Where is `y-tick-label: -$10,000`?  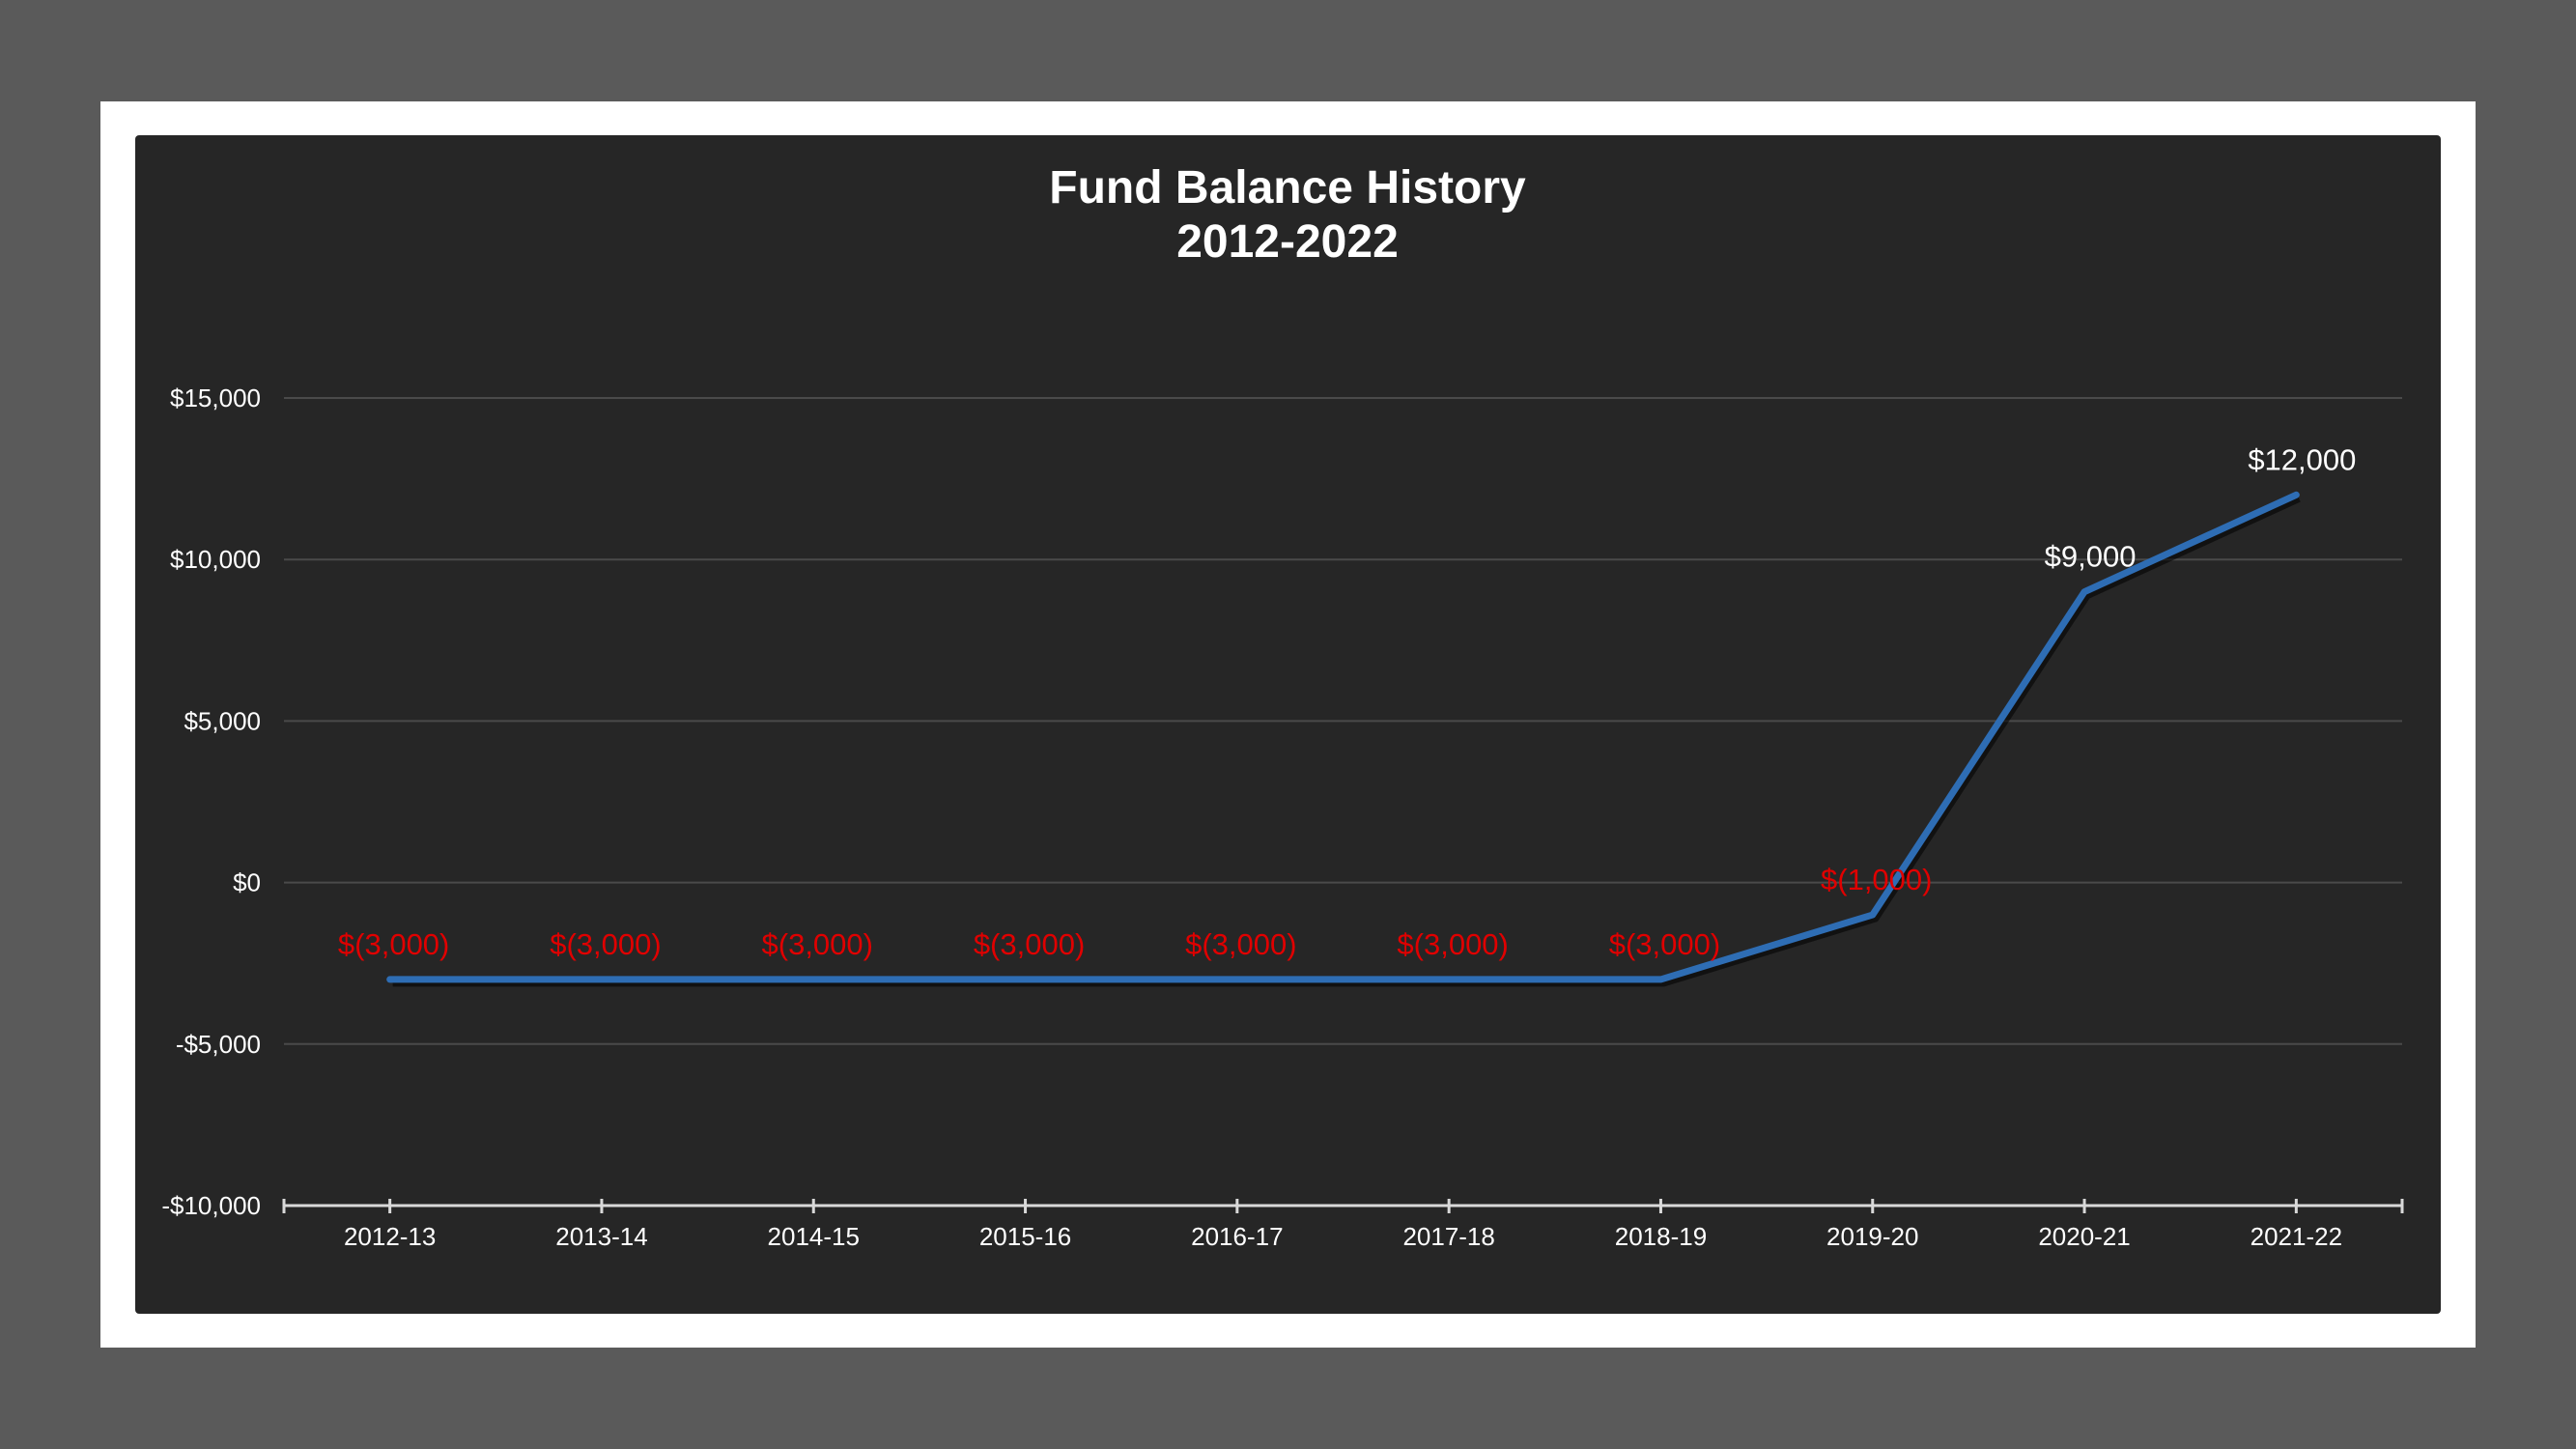
y-tick-label: -$10,000 is located at coordinates (211, 1205).